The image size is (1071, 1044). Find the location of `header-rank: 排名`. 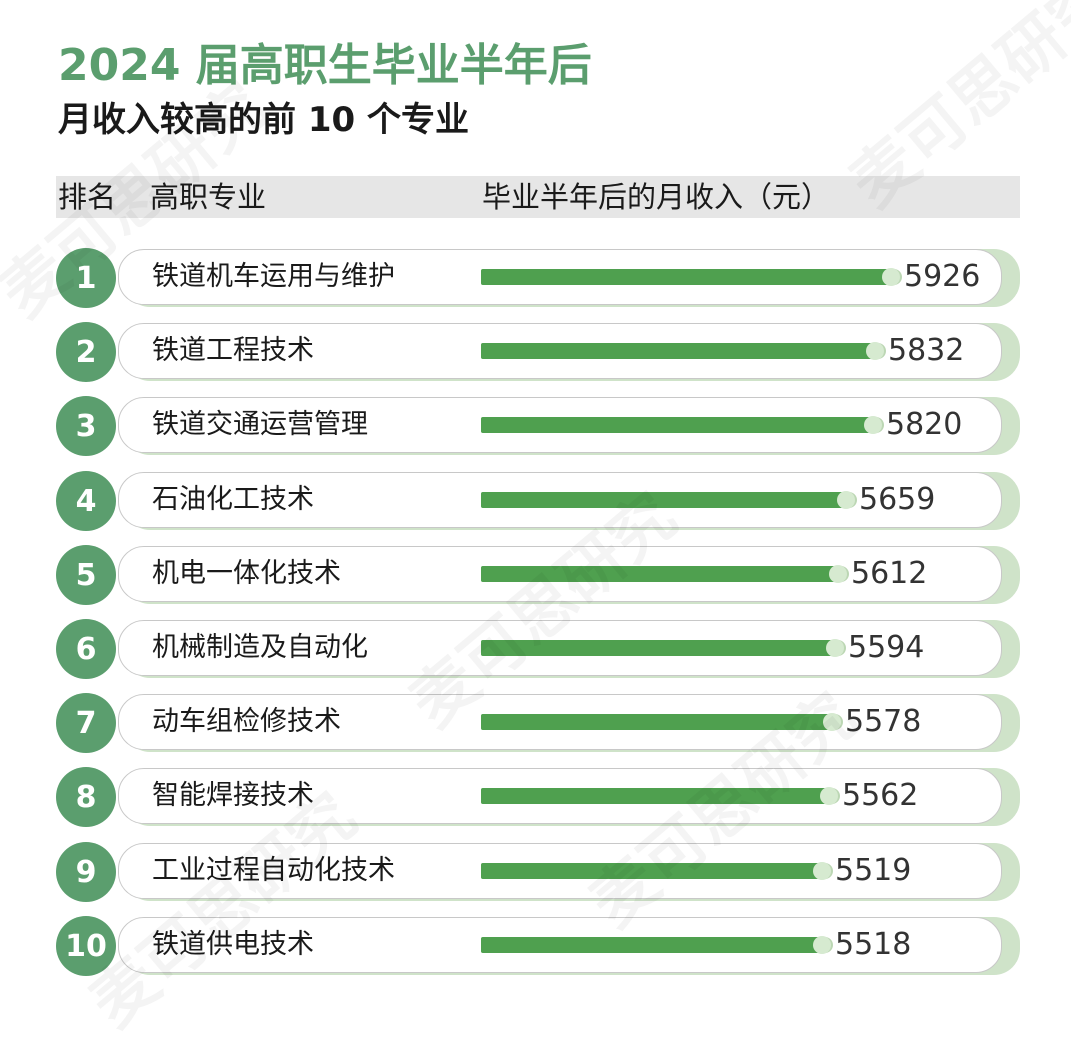

header-rank: 排名 is located at coordinates (87, 197).